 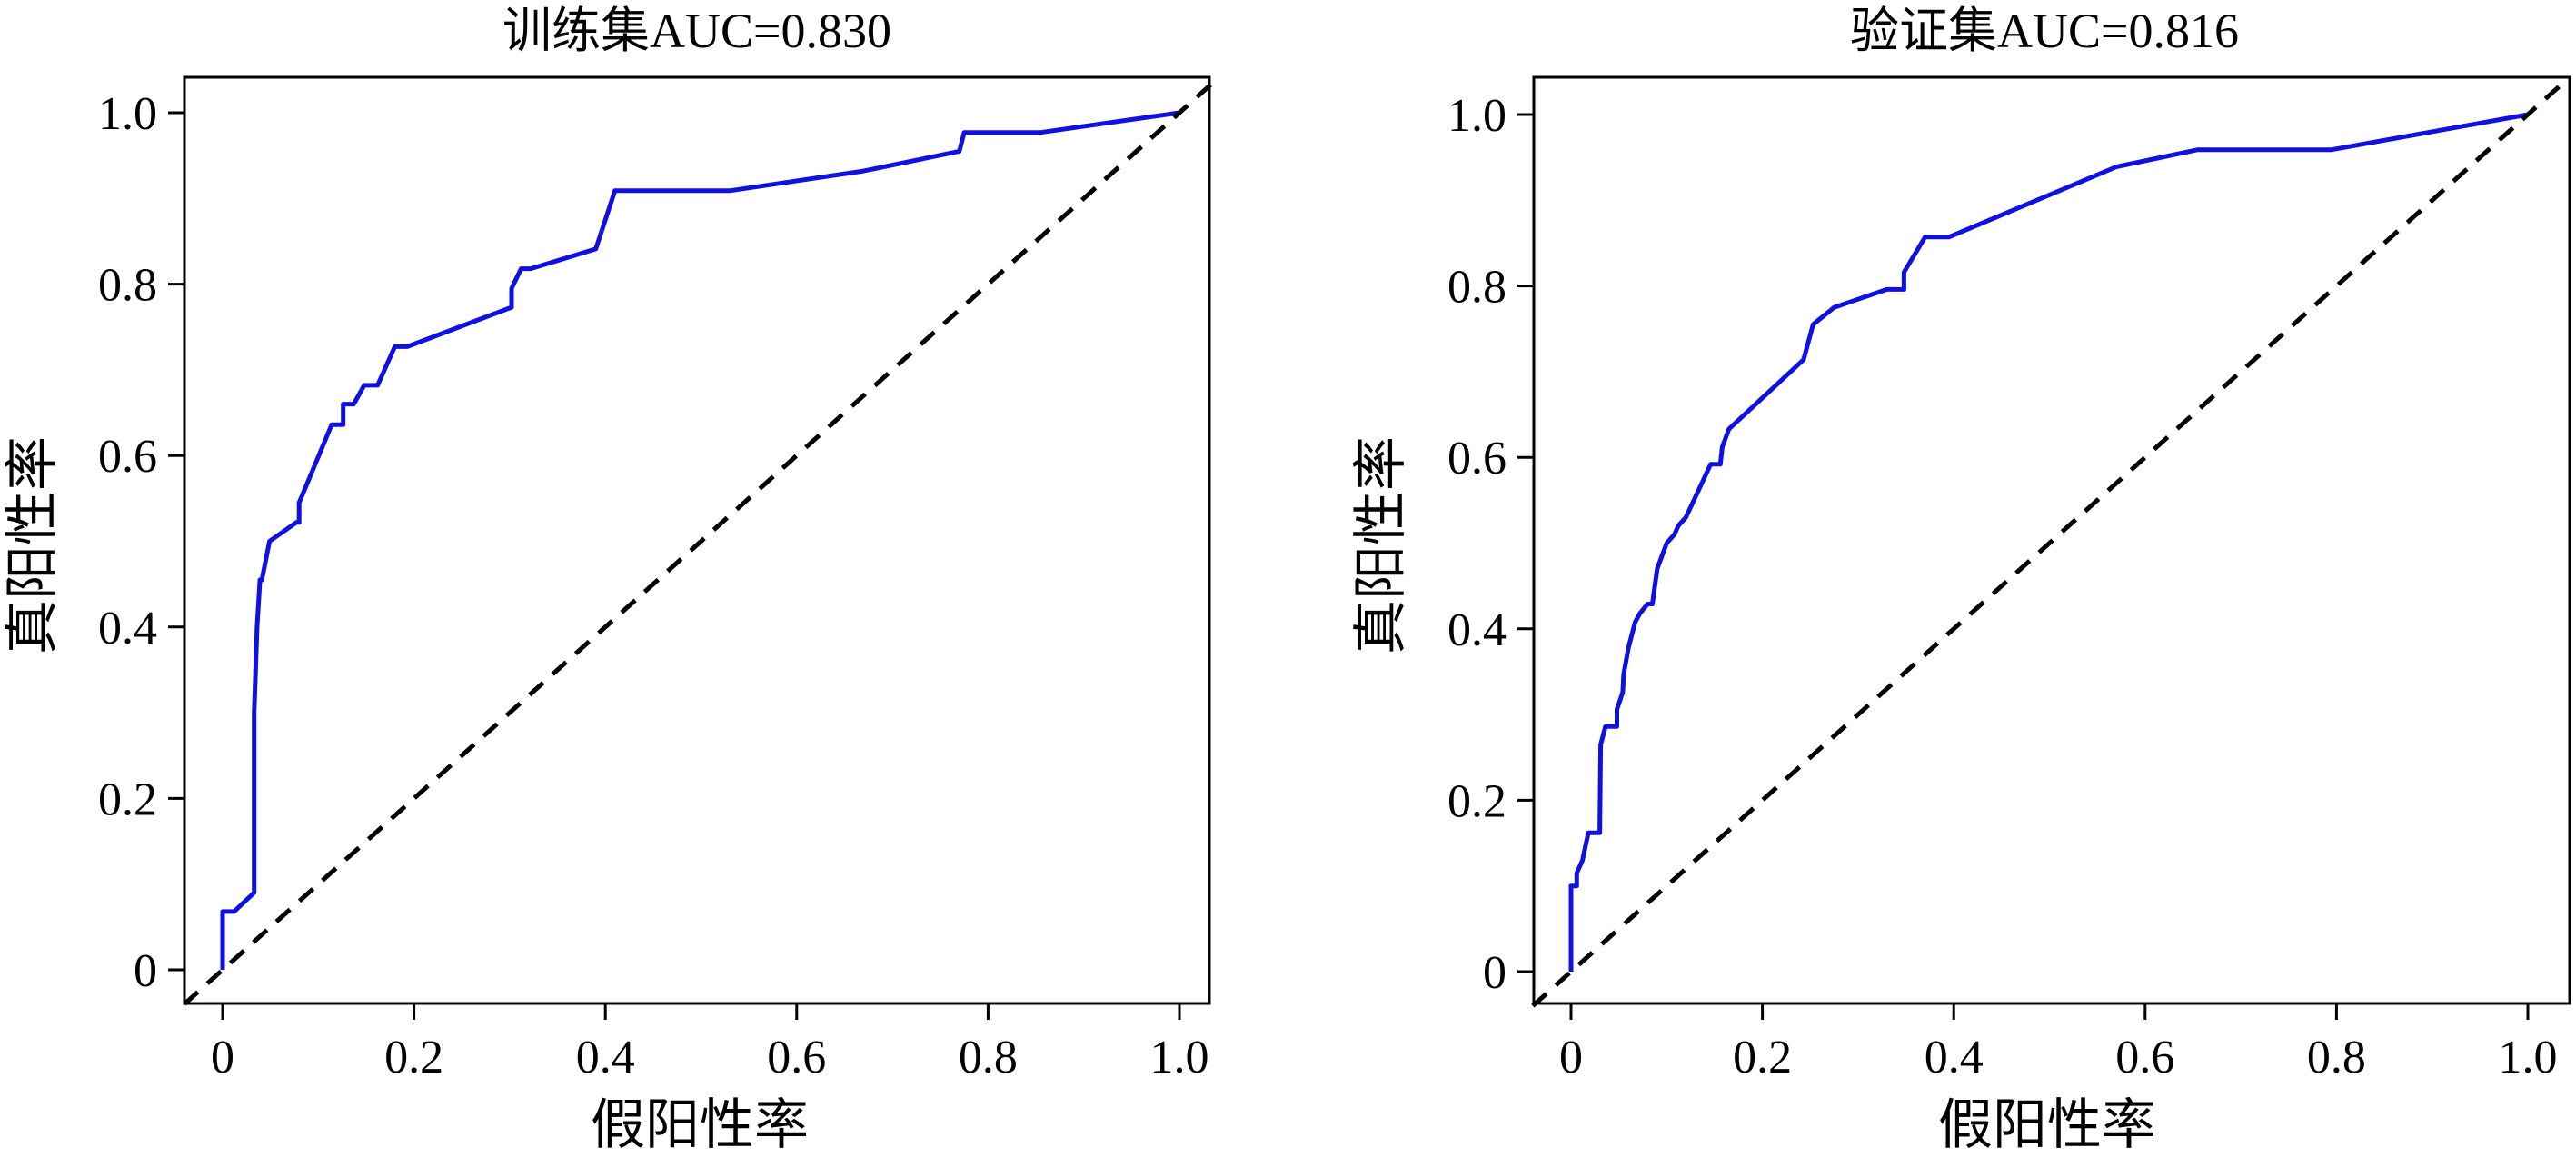 What do you see at coordinates (697, 31) in the screenshot?
I see `chart-title: 训练集AUC=0.830` at bounding box center [697, 31].